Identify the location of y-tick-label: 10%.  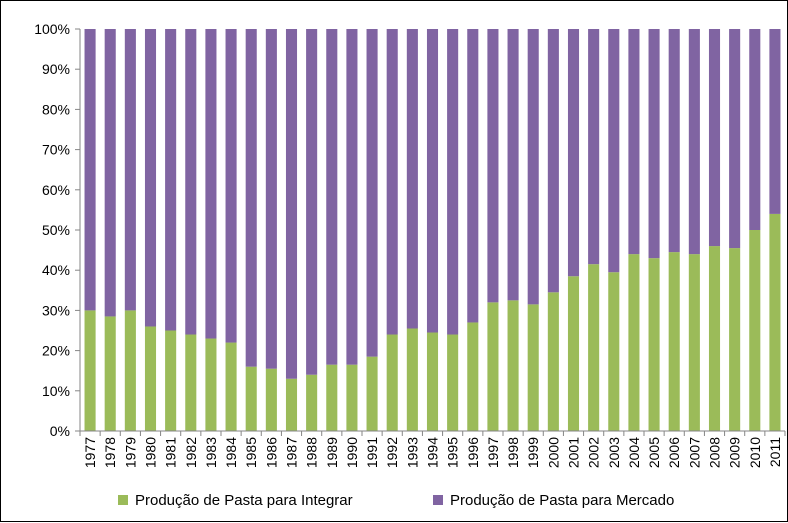
(56, 391).